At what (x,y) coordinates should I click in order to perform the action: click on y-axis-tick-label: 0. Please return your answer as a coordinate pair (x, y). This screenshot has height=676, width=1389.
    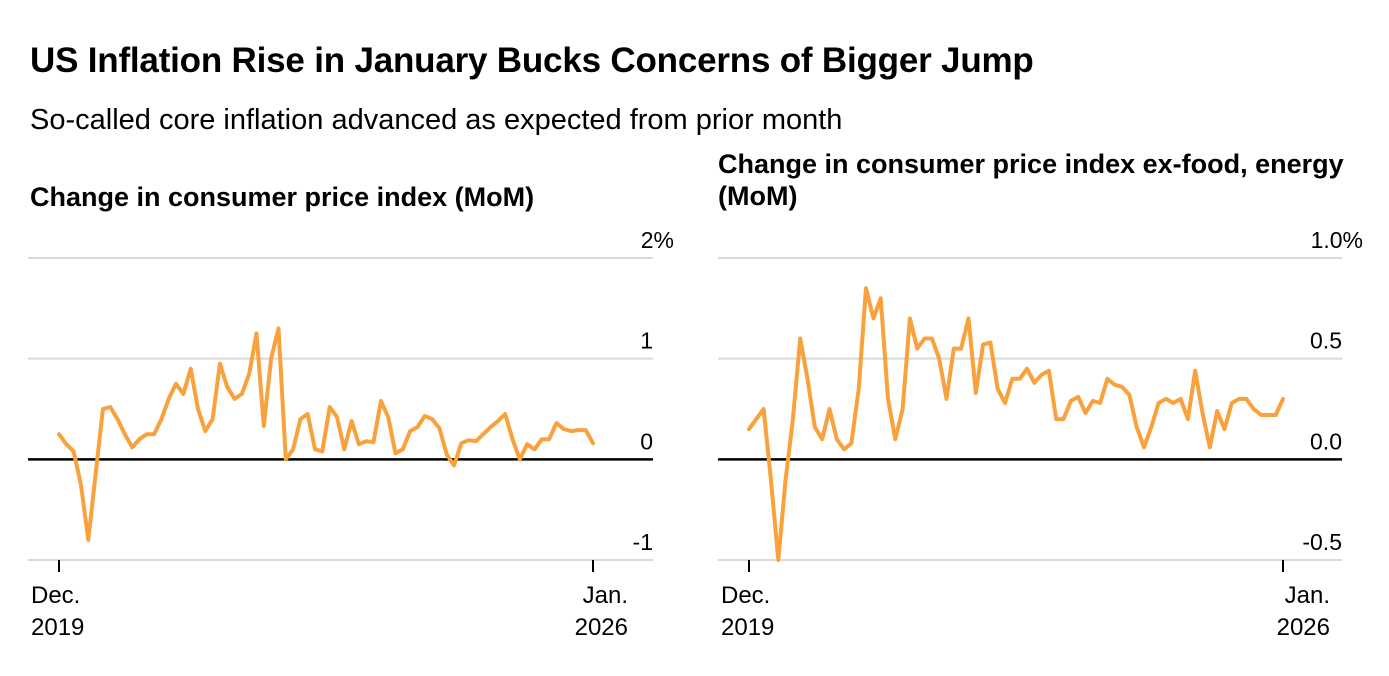
    Looking at the image, I should click on (646, 441).